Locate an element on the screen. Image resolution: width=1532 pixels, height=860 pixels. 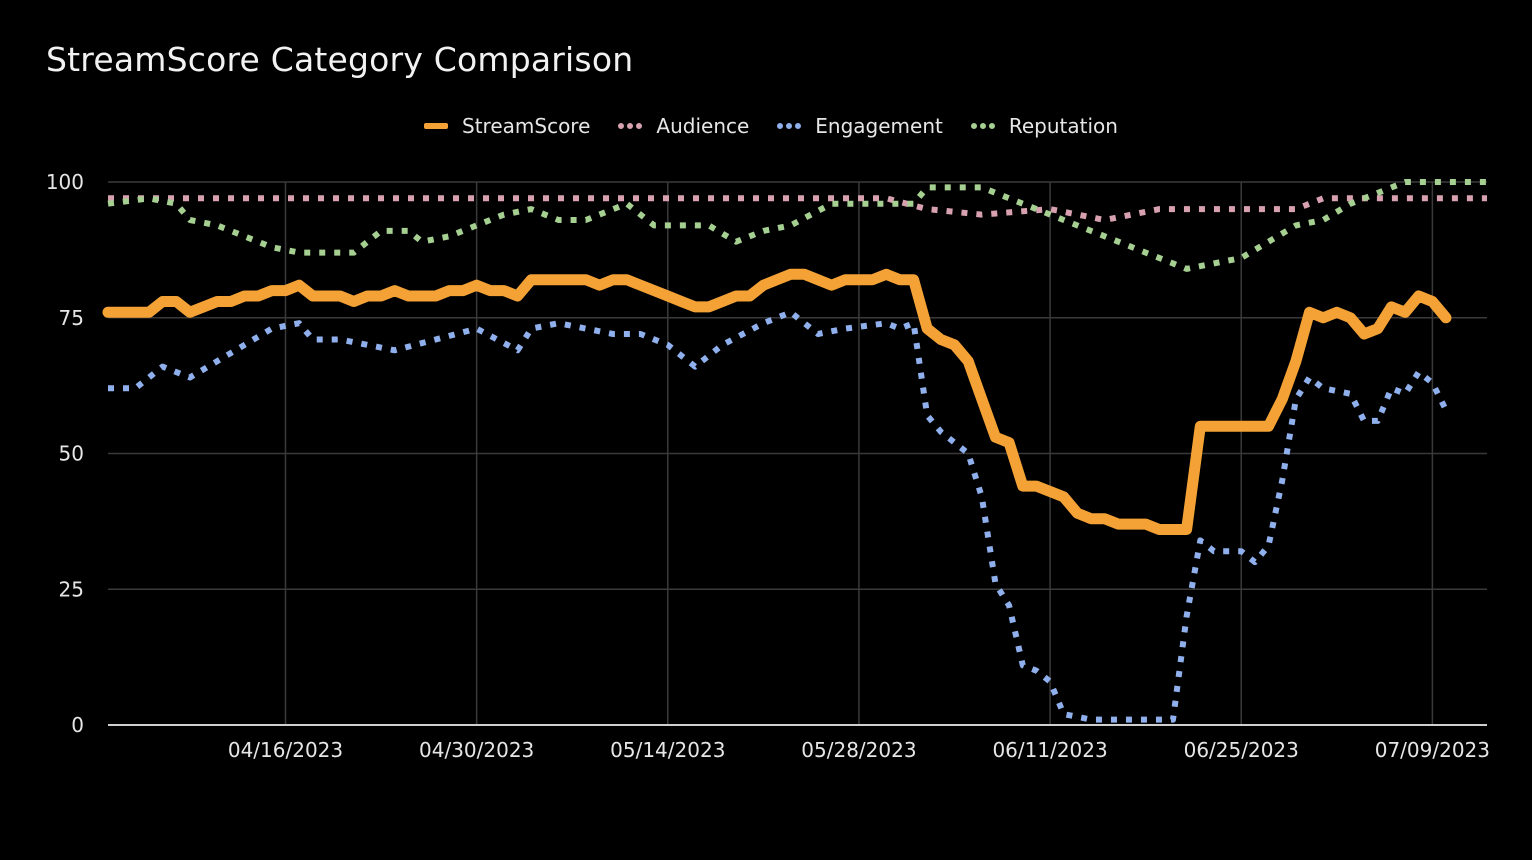
x-tick-label: 06/25/2023 is located at coordinates (1241, 750).